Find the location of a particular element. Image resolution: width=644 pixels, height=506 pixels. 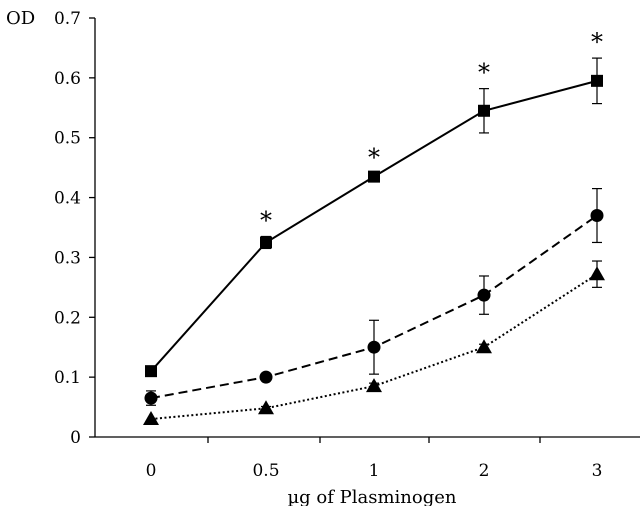

x-tick-label: 2 is located at coordinates (484, 471).